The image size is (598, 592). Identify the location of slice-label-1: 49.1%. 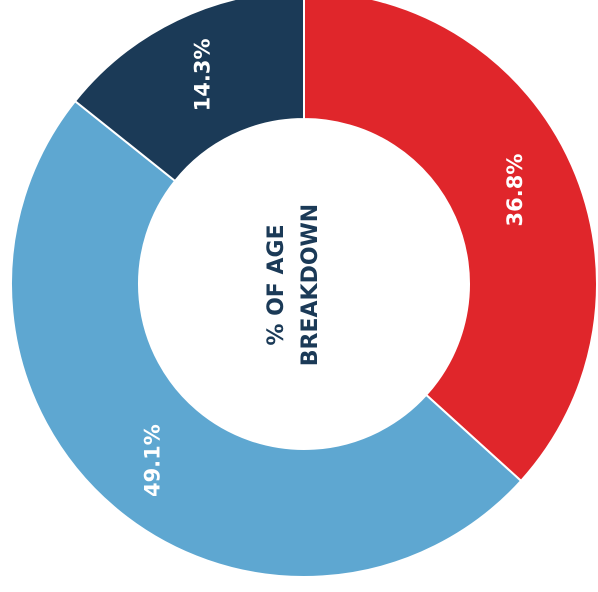
(153, 460).